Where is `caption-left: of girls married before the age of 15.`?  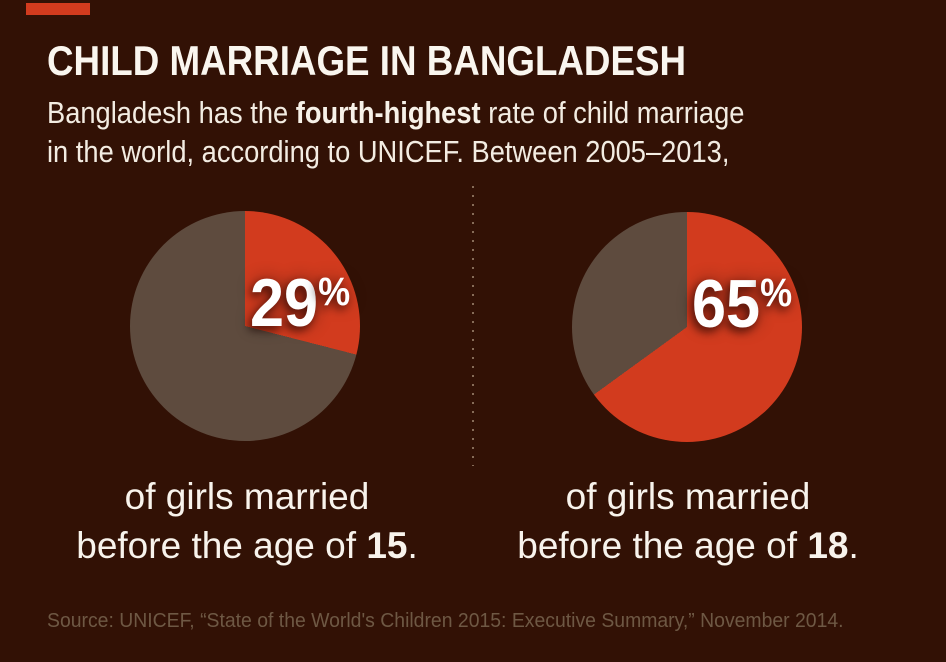
caption-left: of girls married before the age of 15. is located at coordinates (247, 521).